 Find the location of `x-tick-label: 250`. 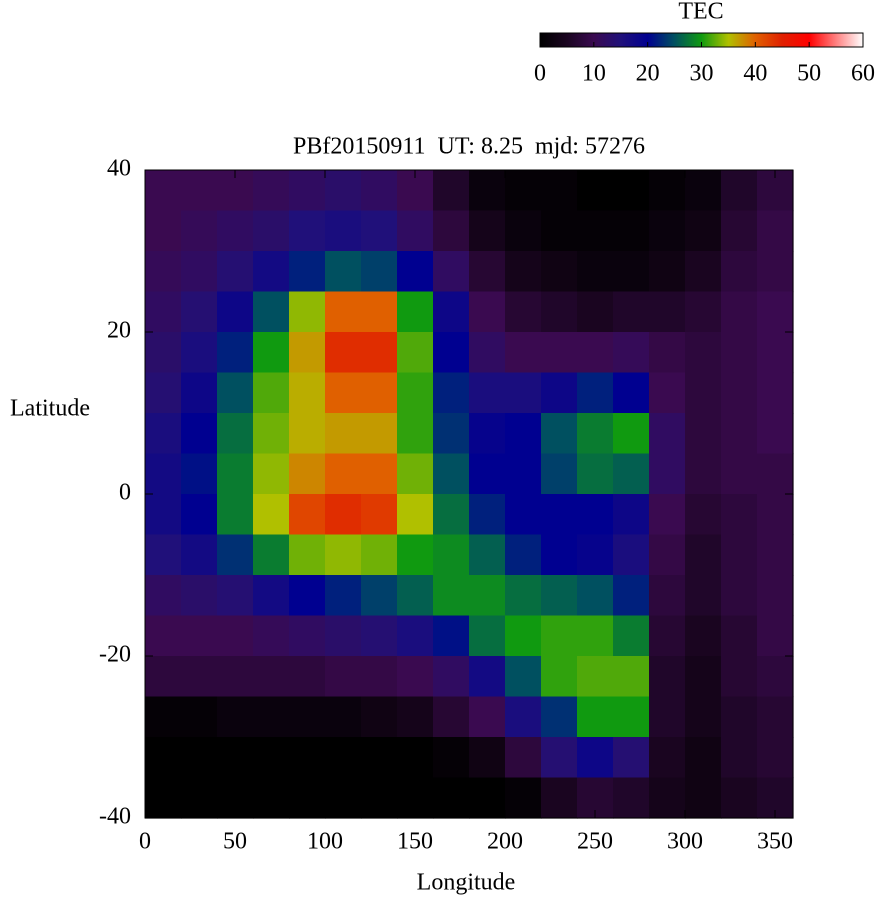

x-tick-label: 250 is located at coordinates (595, 842).